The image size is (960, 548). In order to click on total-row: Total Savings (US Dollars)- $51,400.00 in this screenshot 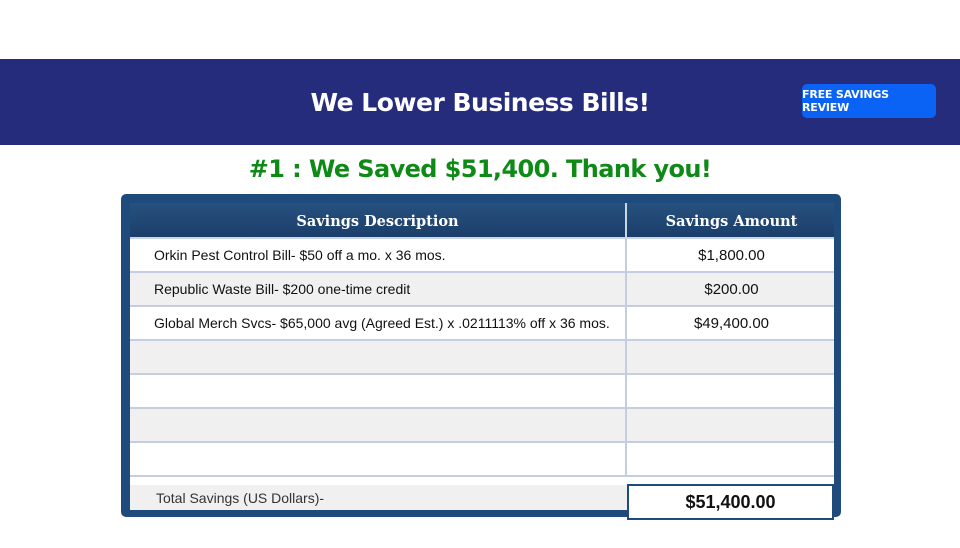, I will do `click(482, 502)`.